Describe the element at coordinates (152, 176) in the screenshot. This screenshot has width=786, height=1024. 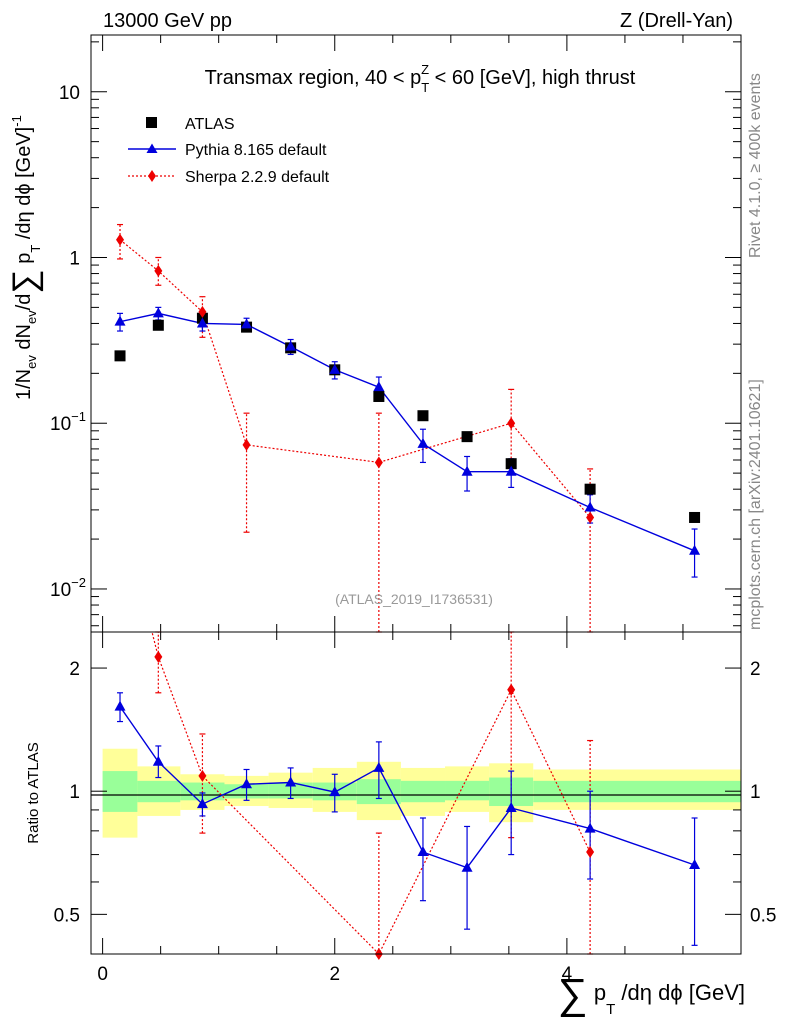
I see `legend-sherpa-marker` at that location.